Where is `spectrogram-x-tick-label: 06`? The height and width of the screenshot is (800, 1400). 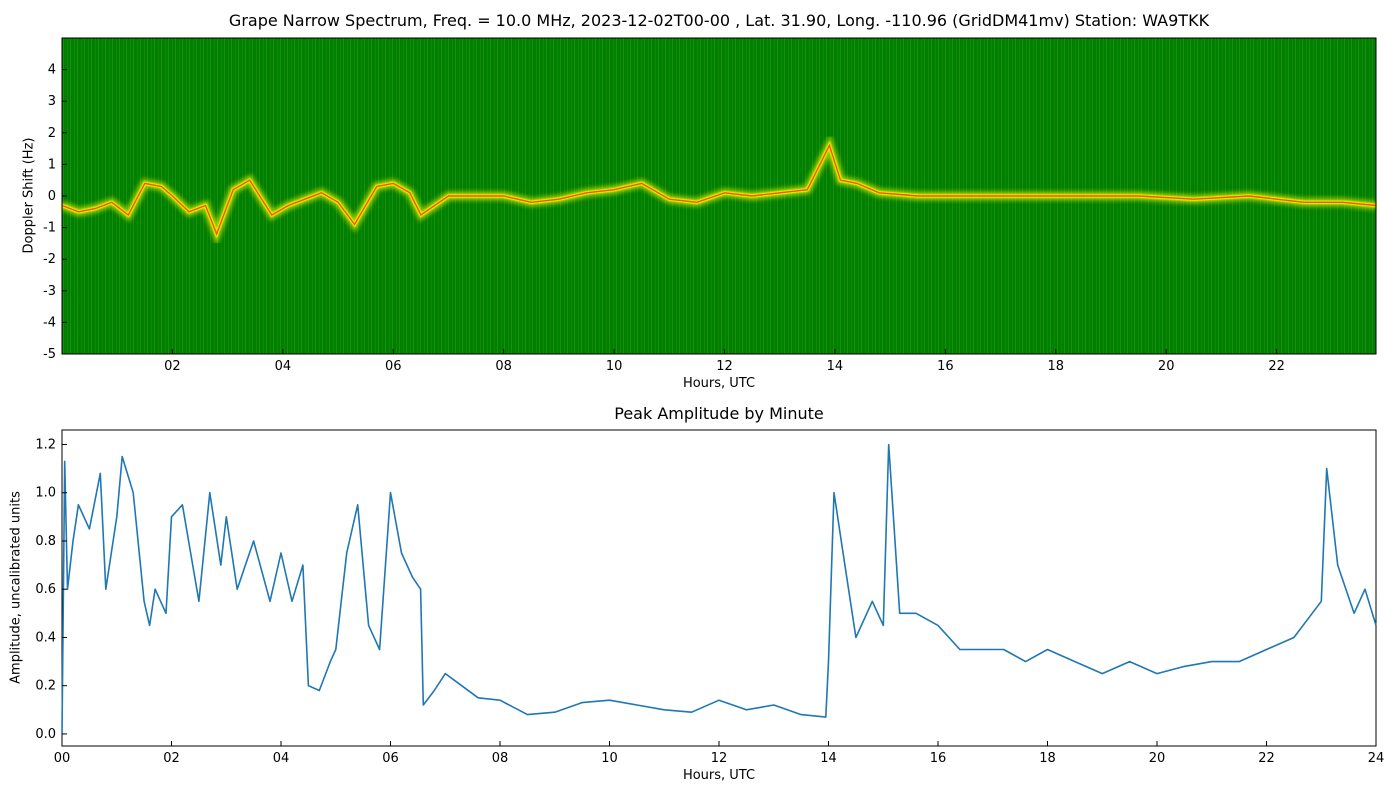
spectrogram-x-tick-label: 06 is located at coordinates (393, 366).